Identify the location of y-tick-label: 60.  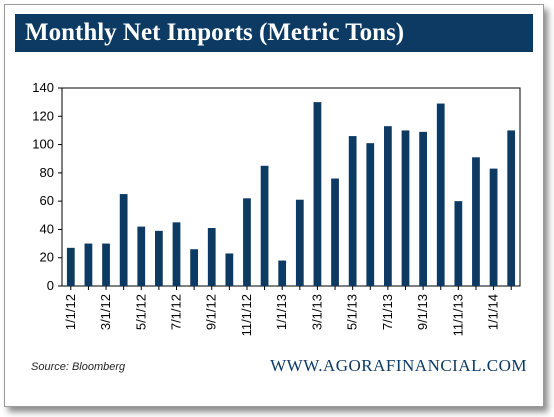
(47, 200).